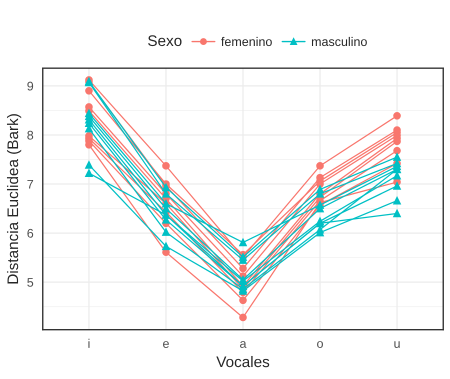 The image size is (450, 379). I want to click on x-axis-title: Vocales, so click(243, 362).